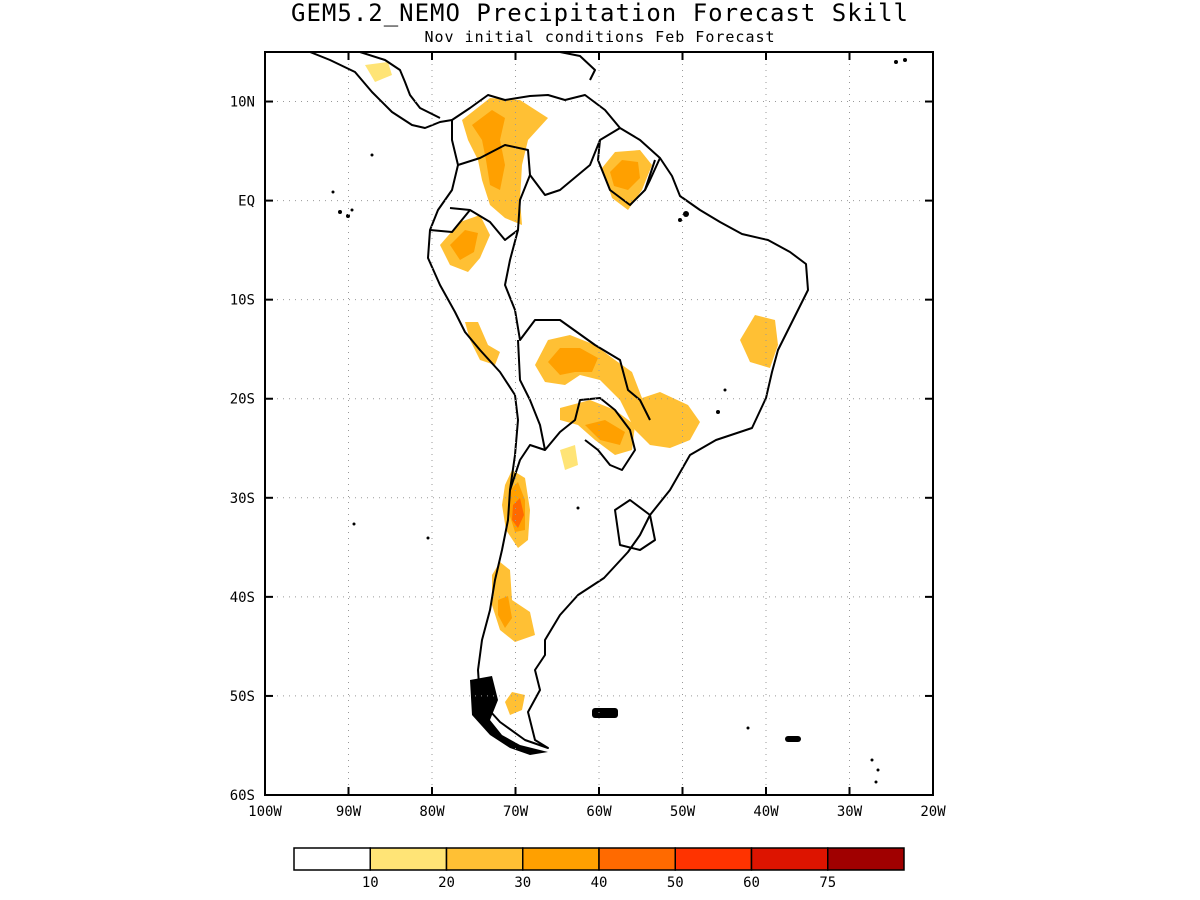 The width and height of the screenshot is (1200, 900). I want to click on skill-region-peru-central, so click(482, 343).